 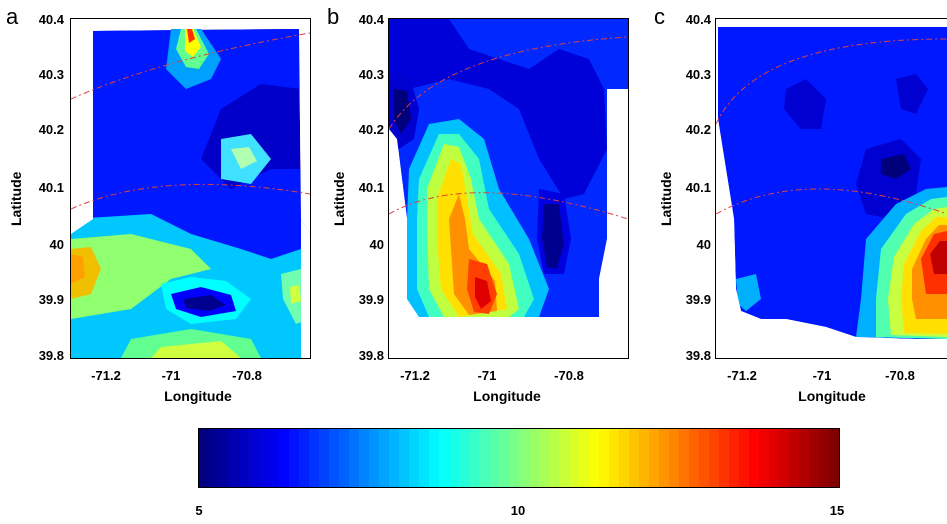 What do you see at coordinates (698, 355) in the screenshot?
I see `ytick-c-39.8: 39.8` at bounding box center [698, 355].